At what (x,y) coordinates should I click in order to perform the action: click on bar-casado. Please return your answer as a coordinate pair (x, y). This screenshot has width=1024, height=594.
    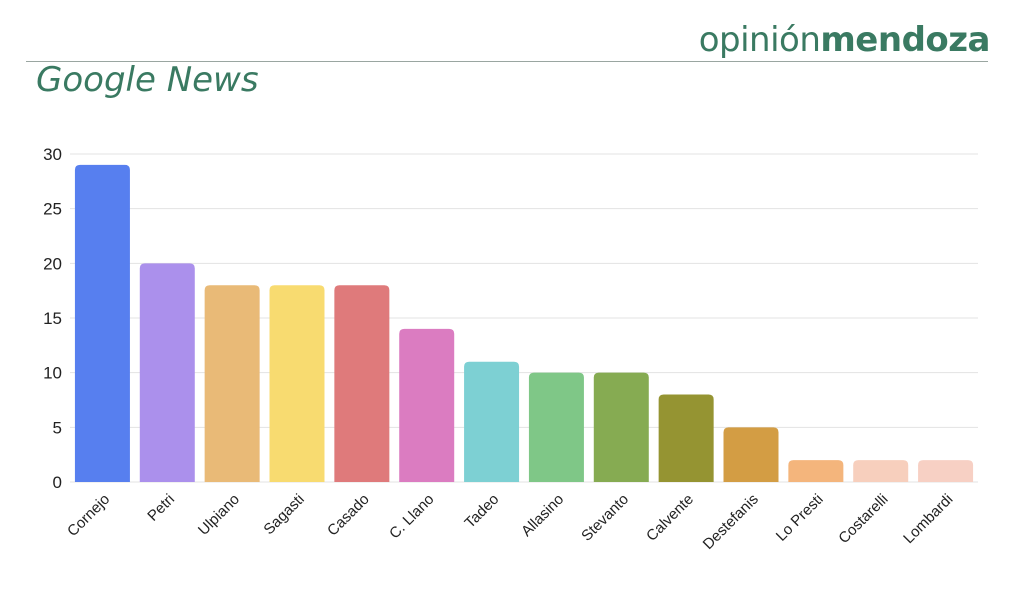
    Looking at the image, I should click on (362, 383).